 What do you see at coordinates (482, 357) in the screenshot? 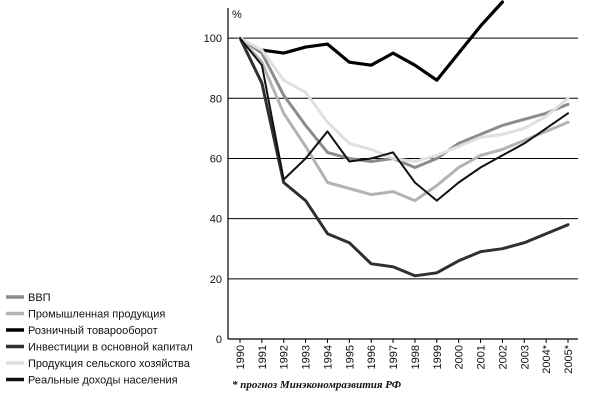
I see `x-tick-label: 2001` at bounding box center [482, 357].